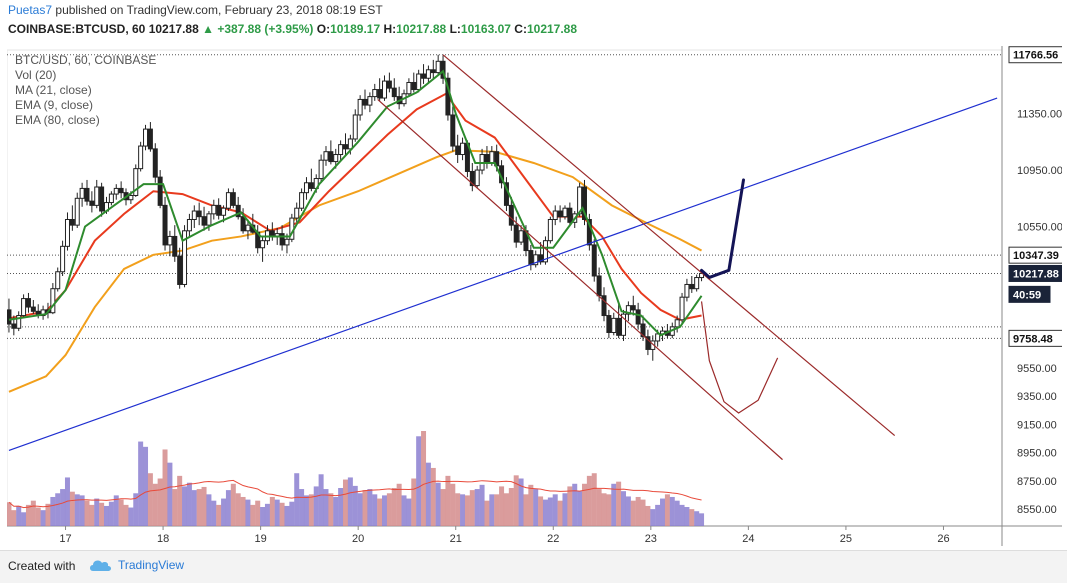 The image size is (1067, 583). Describe the element at coordinates (57, 120) in the screenshot. I see `legend-ema80: EMA (80, close)` at that location.